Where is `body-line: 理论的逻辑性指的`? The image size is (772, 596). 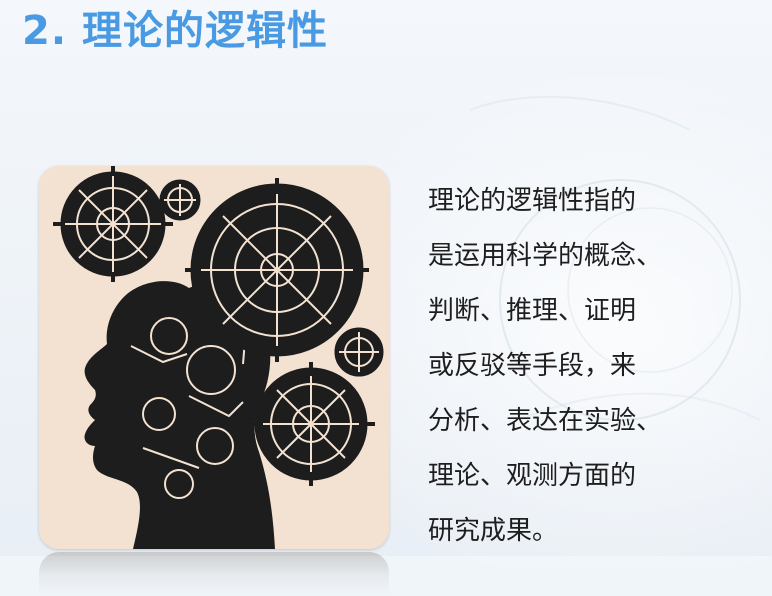
body-line: 理论的逻辑性指的 is located at coordinates (532, 201).